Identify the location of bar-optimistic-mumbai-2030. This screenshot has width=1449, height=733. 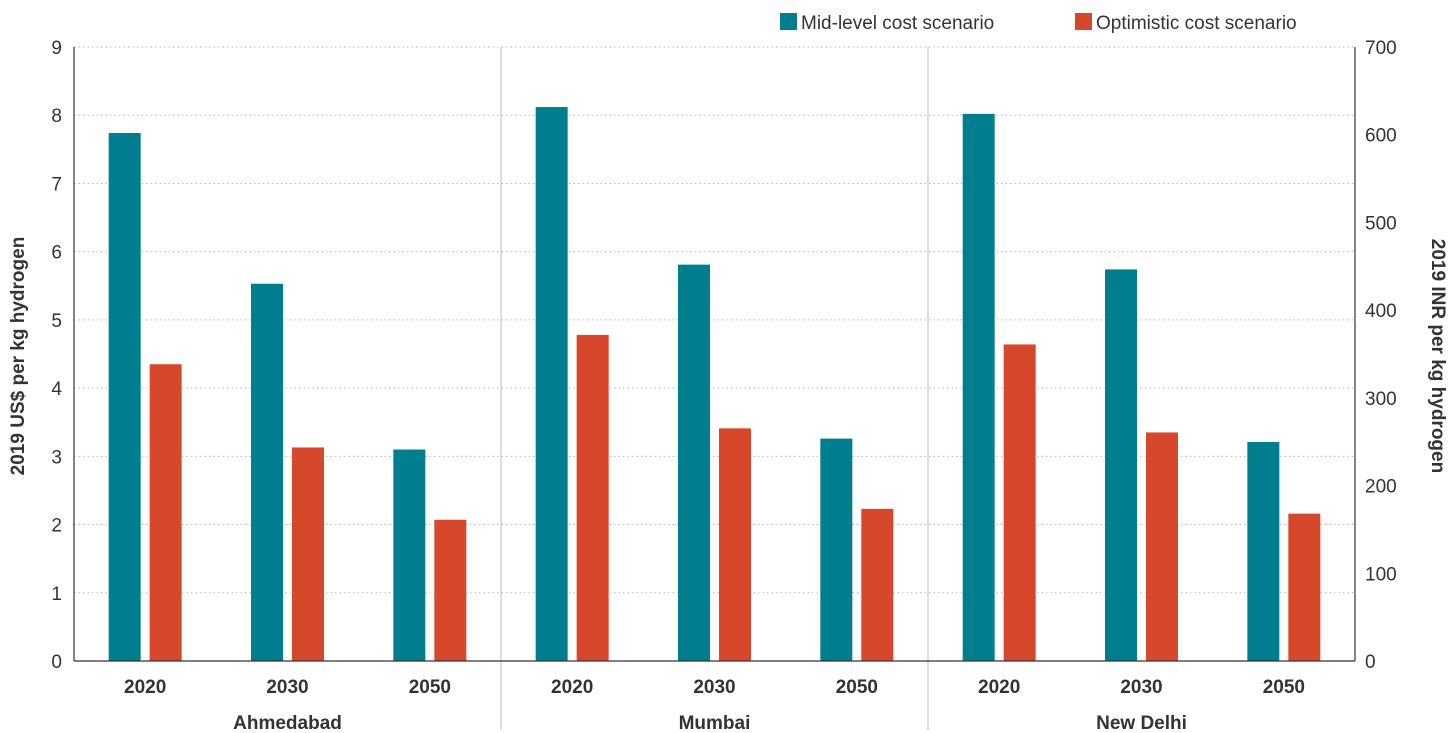
(735, 544).